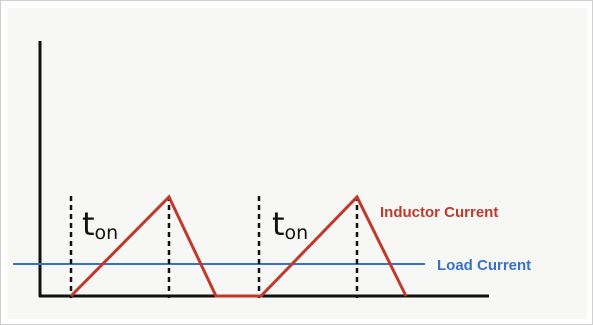 The height and width of the screenshot is (325, 593). I want to click on ton-label-1: ton, so click(100, 224).